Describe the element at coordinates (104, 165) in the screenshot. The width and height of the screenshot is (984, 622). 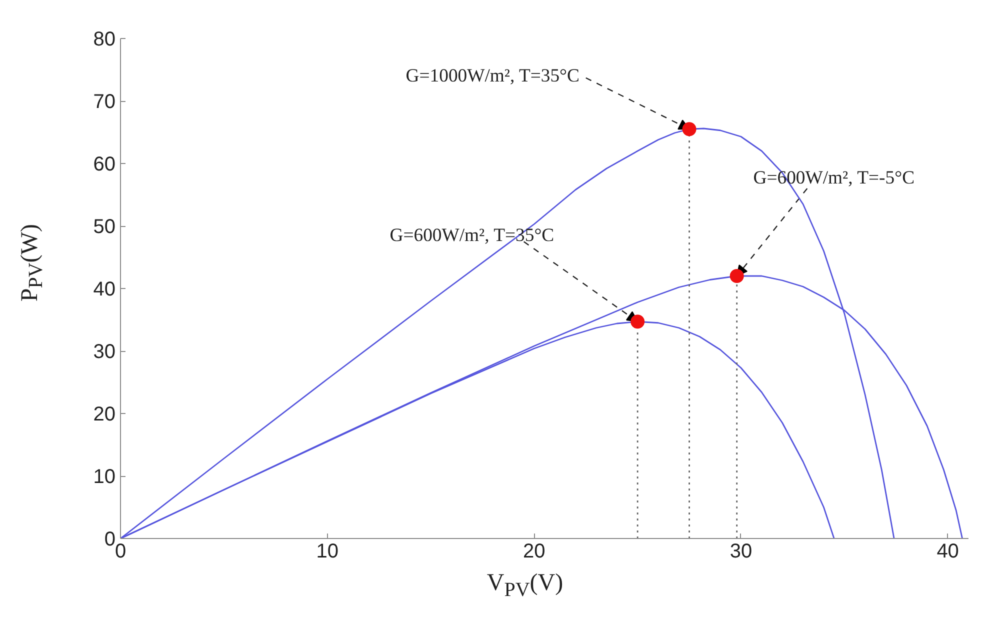
I see `y-tick-label: 60` at that location.